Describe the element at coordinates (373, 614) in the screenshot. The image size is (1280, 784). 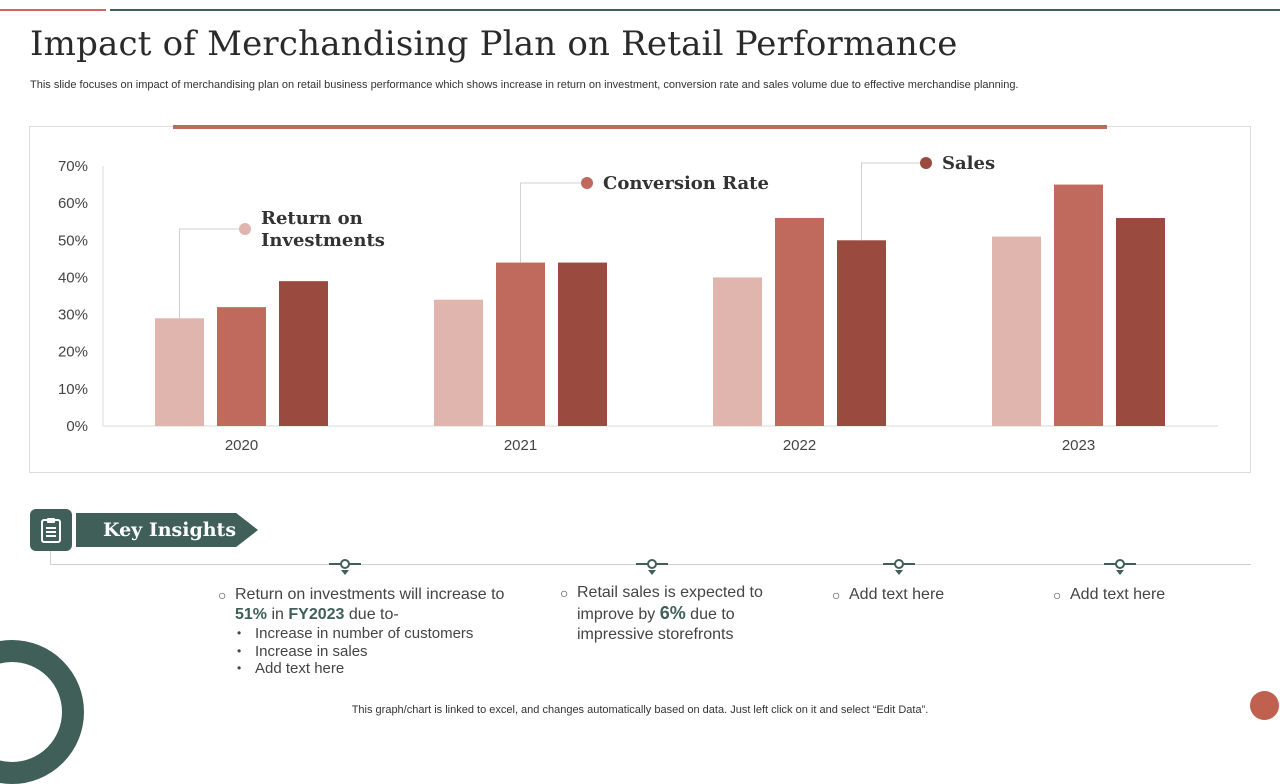
I see `insight-1-due: due to-` at that location.